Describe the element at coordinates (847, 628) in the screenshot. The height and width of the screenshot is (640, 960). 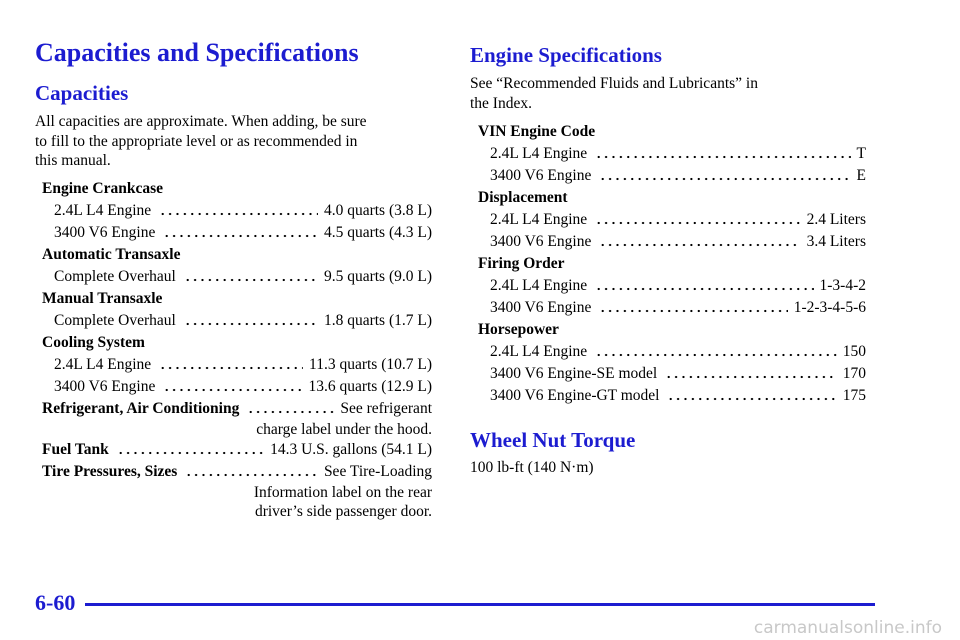
I see `watermark: carmanualsonline.info` at that location.